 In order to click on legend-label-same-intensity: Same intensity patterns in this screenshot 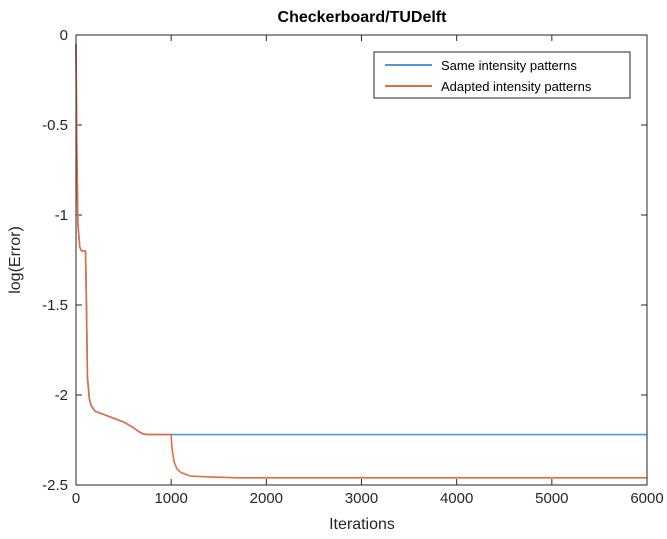, I will do `click(509, 65)`.